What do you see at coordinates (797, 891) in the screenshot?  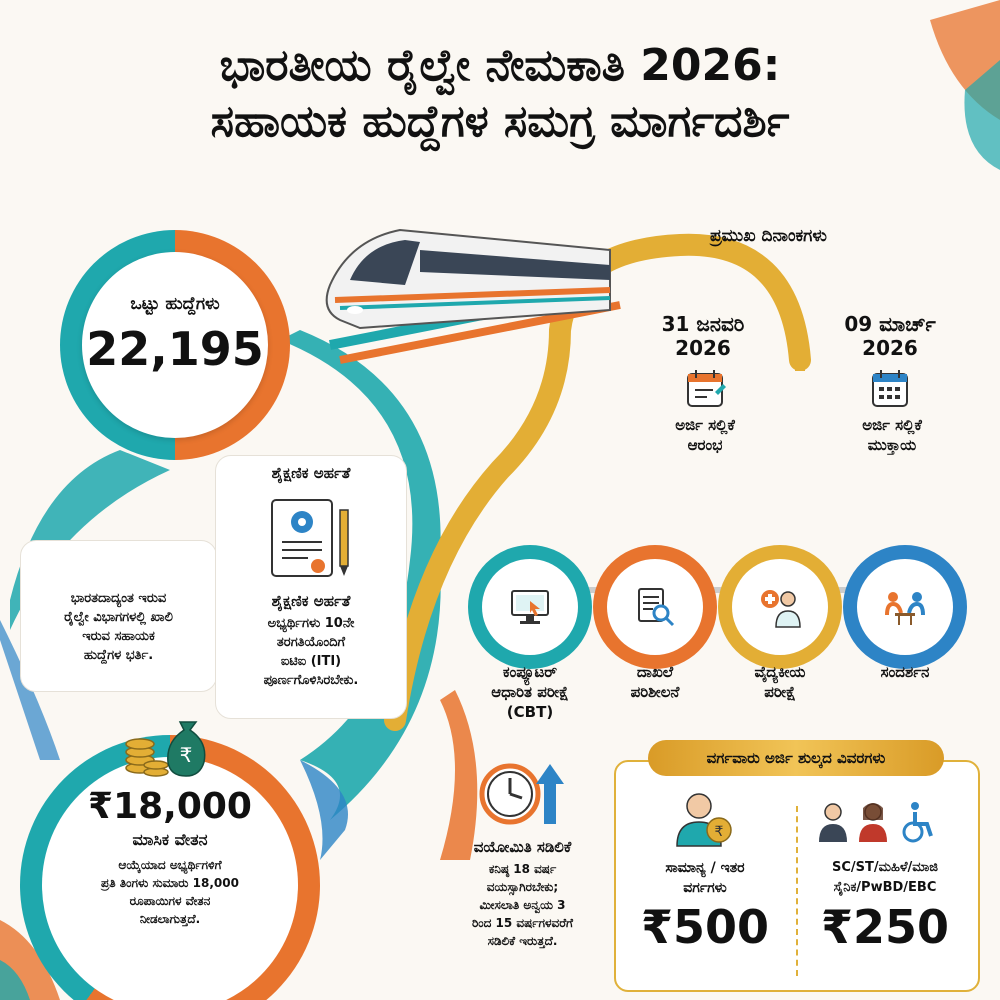 I see `fee-divider` at bounding box center [797, 891].